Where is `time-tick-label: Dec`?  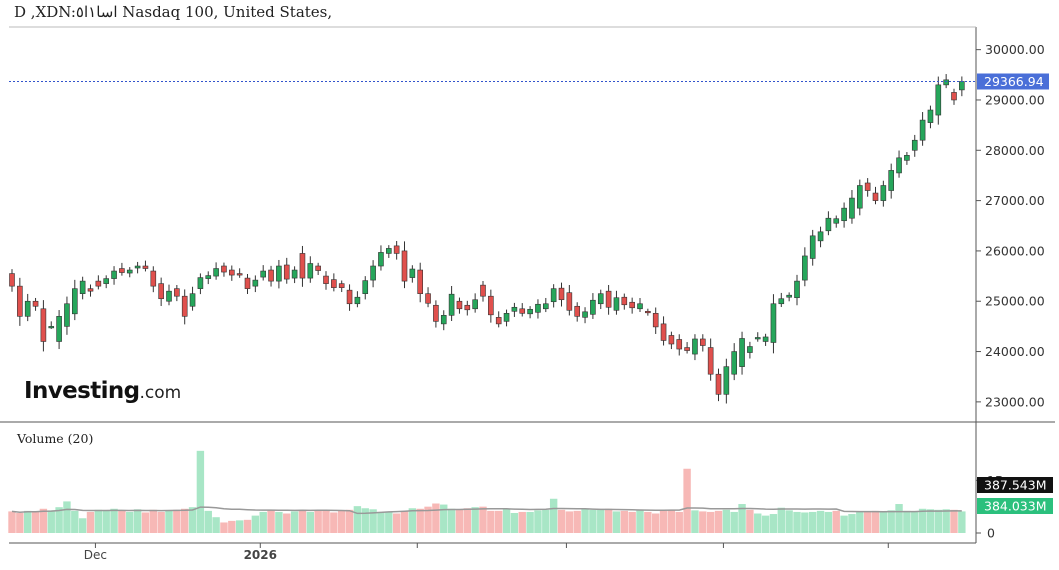 time-tick-label: Dec is located at coordinates (95, 555).